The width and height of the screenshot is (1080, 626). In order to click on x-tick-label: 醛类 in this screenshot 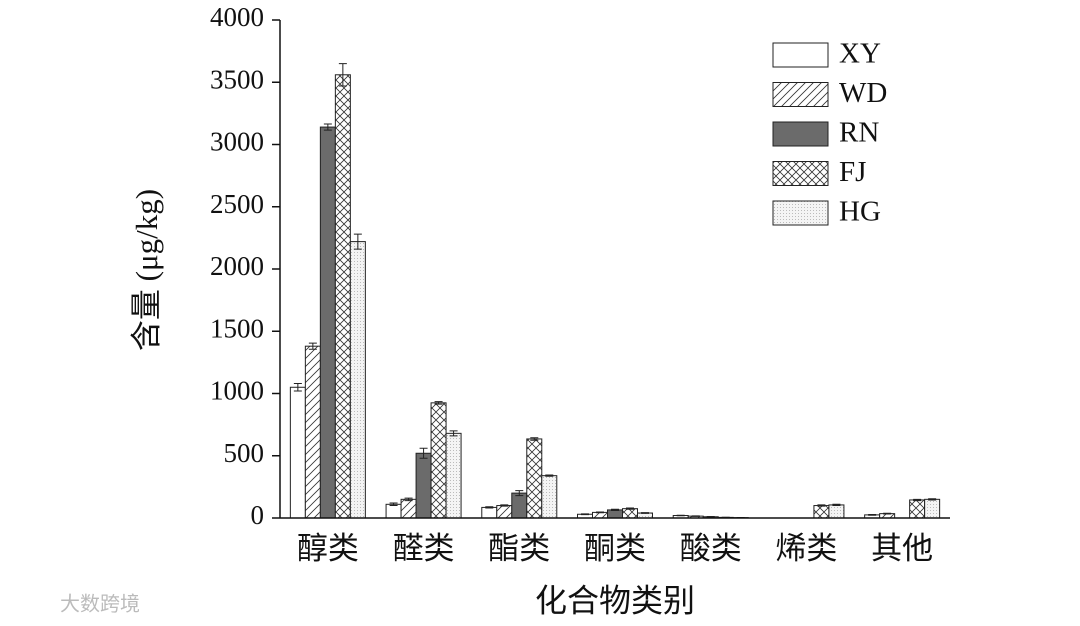, I will do `click(424, 548)`.